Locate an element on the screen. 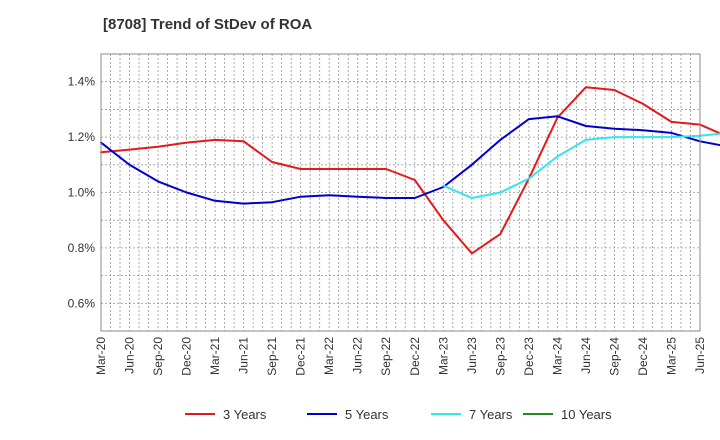 This screenshot has width=720, height=440. y-tick-label: 0.6% is located at coordinates (82, 303).